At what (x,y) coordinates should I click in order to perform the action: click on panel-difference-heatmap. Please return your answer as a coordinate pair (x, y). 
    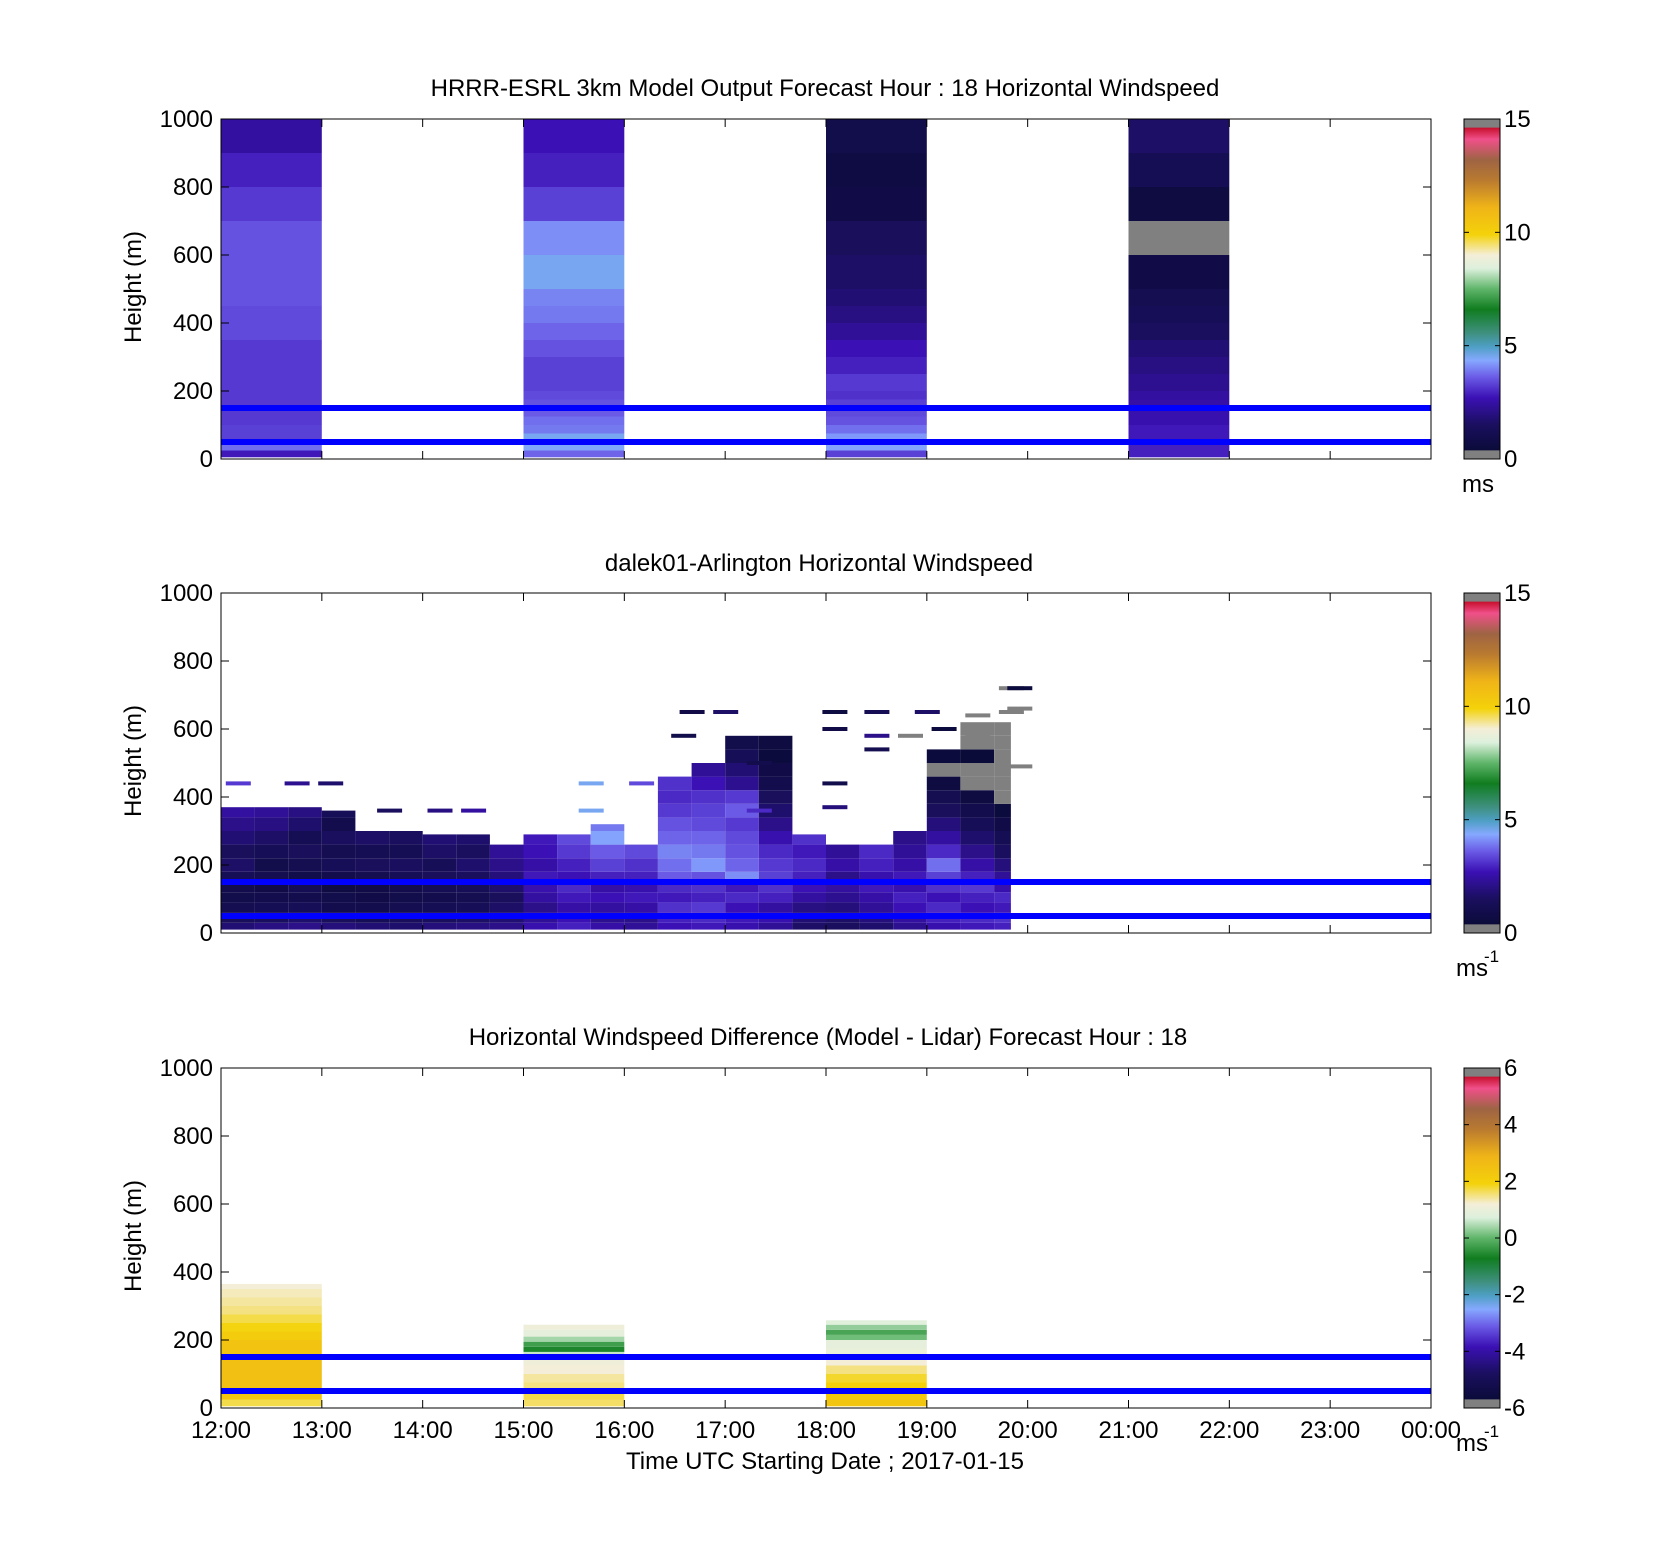
    Looking at the image, I should click on (574, 1345).